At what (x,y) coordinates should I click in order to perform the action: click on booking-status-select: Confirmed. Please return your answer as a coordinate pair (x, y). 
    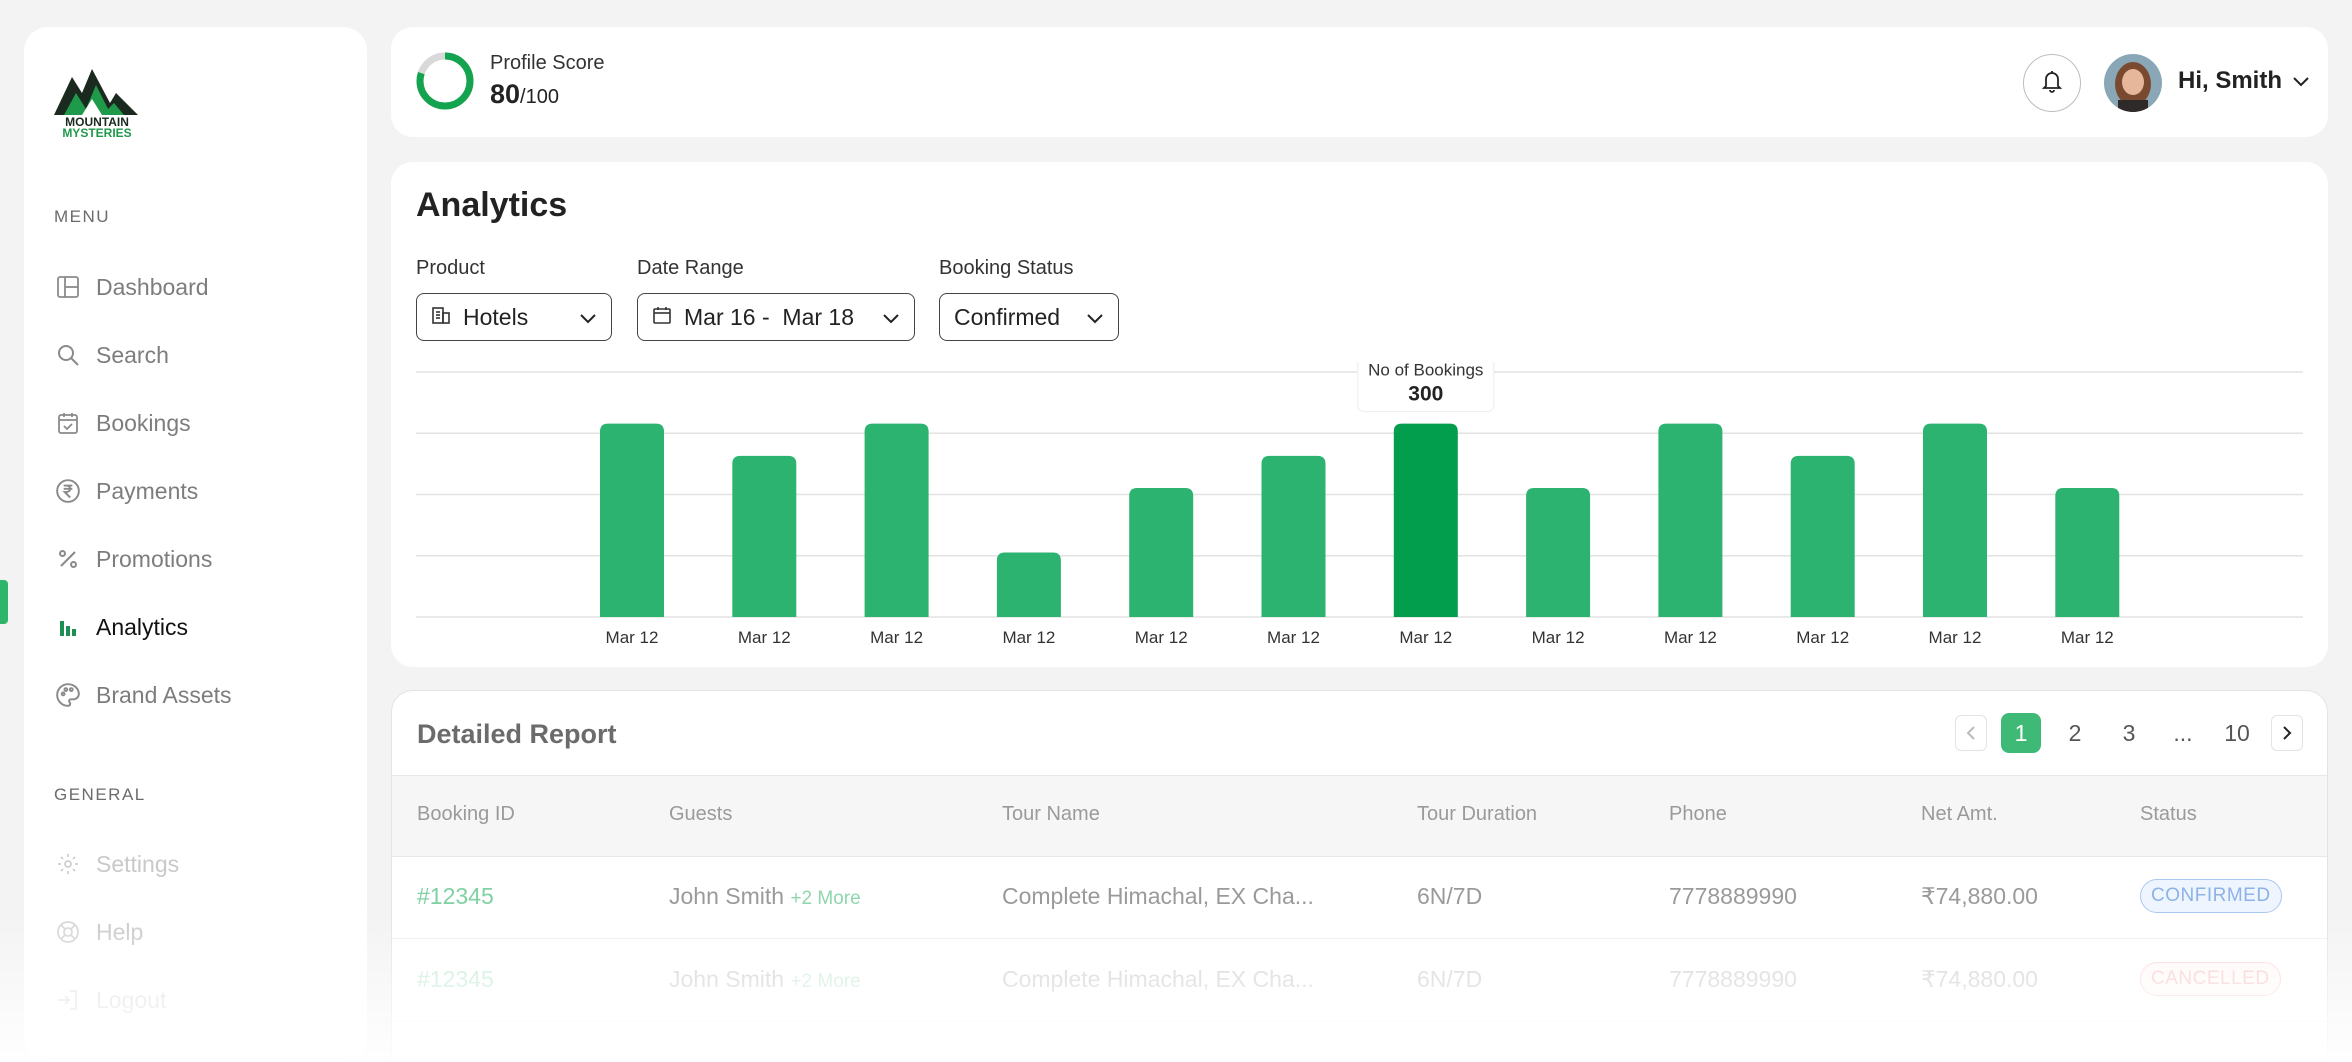
    Looking at the image, I should click on (1029, 317).